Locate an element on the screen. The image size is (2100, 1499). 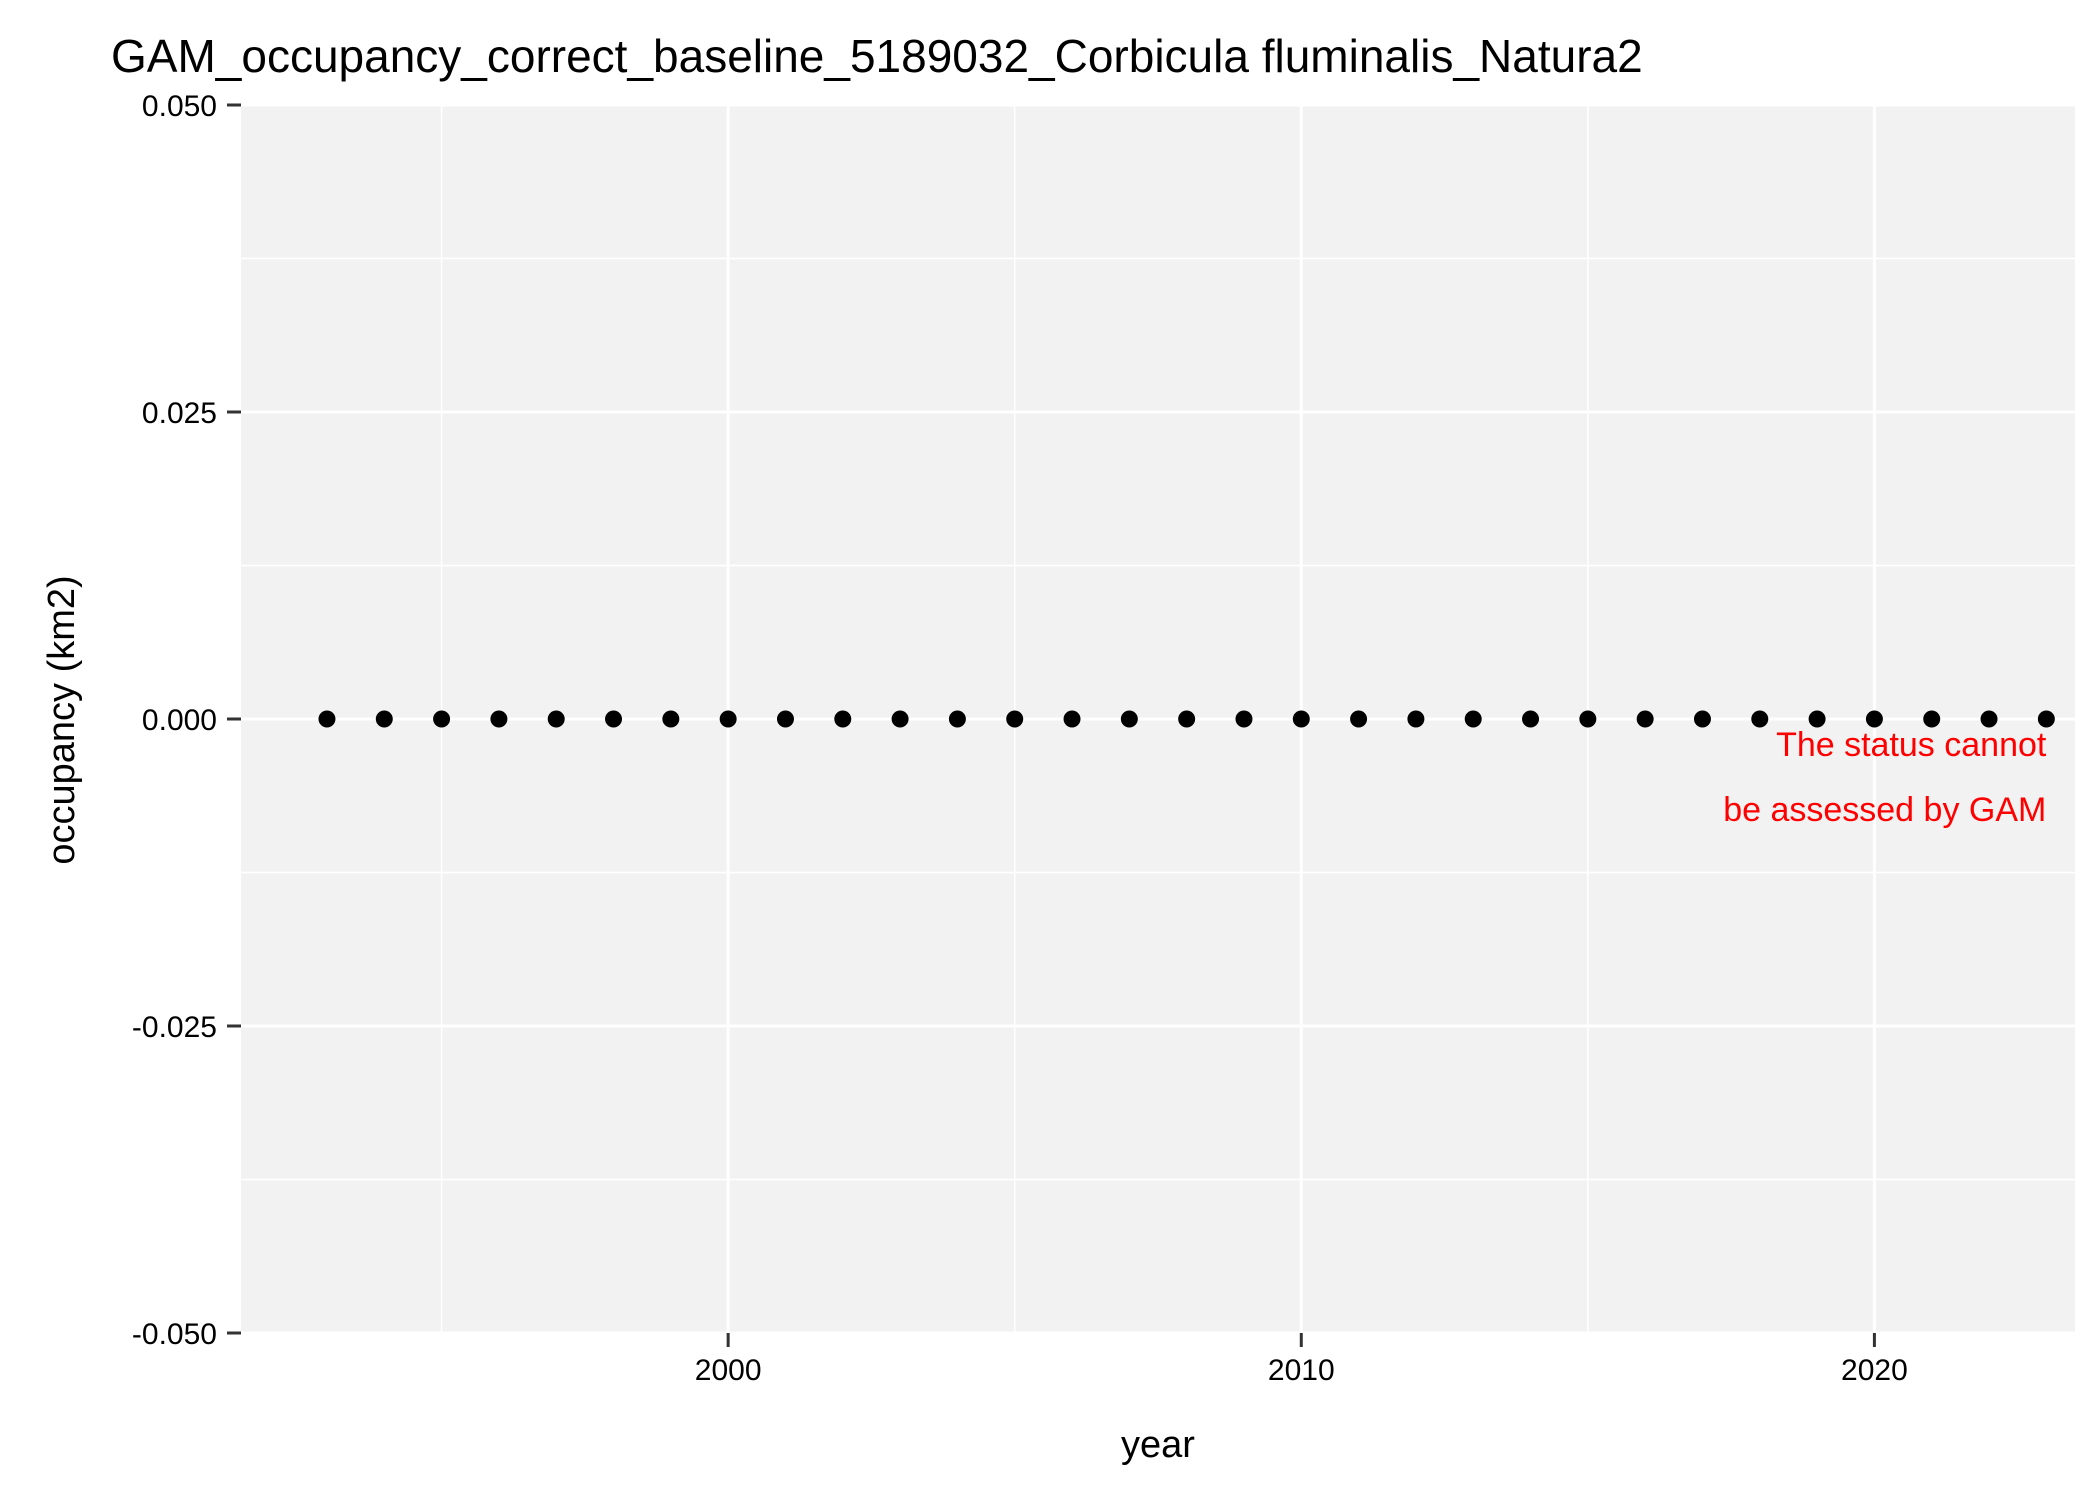
y-tick-label: 0.050 is located at coordinates (179, 106).